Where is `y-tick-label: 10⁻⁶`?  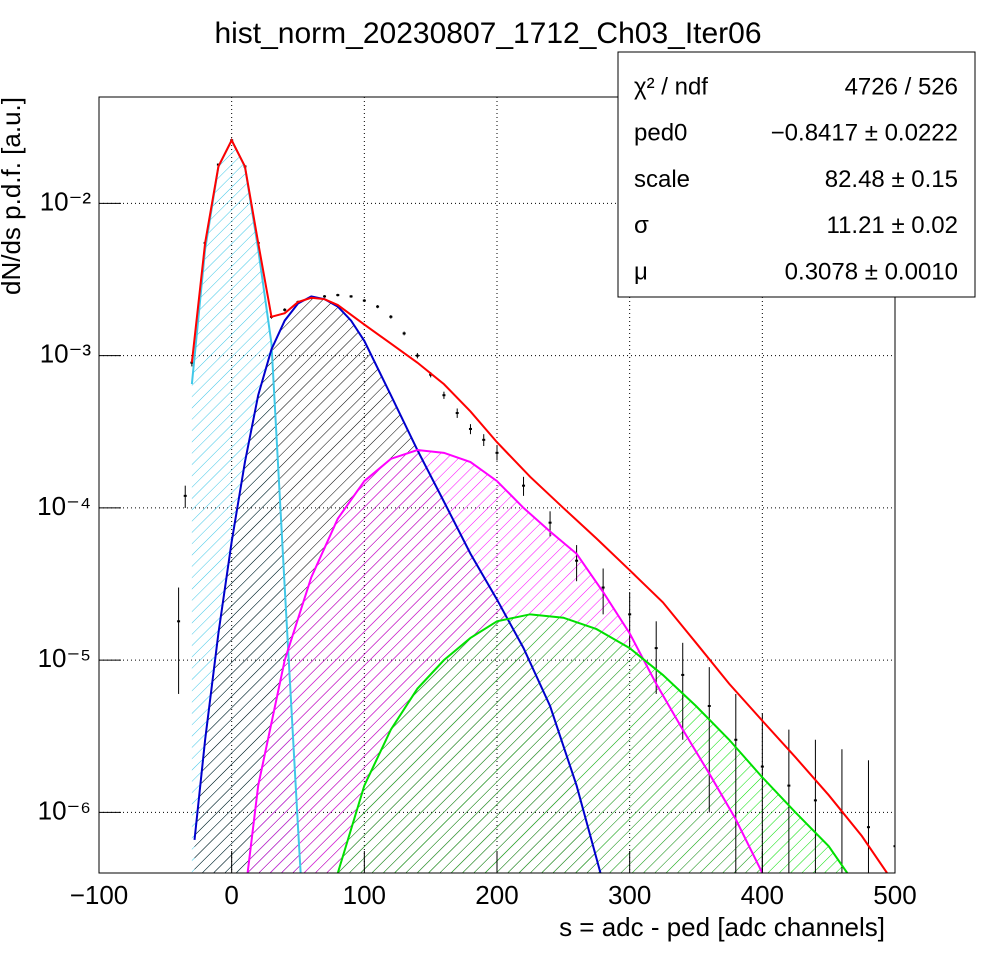
y-tick-label: 10⁻⁶ is located at coordinates (64, 810).